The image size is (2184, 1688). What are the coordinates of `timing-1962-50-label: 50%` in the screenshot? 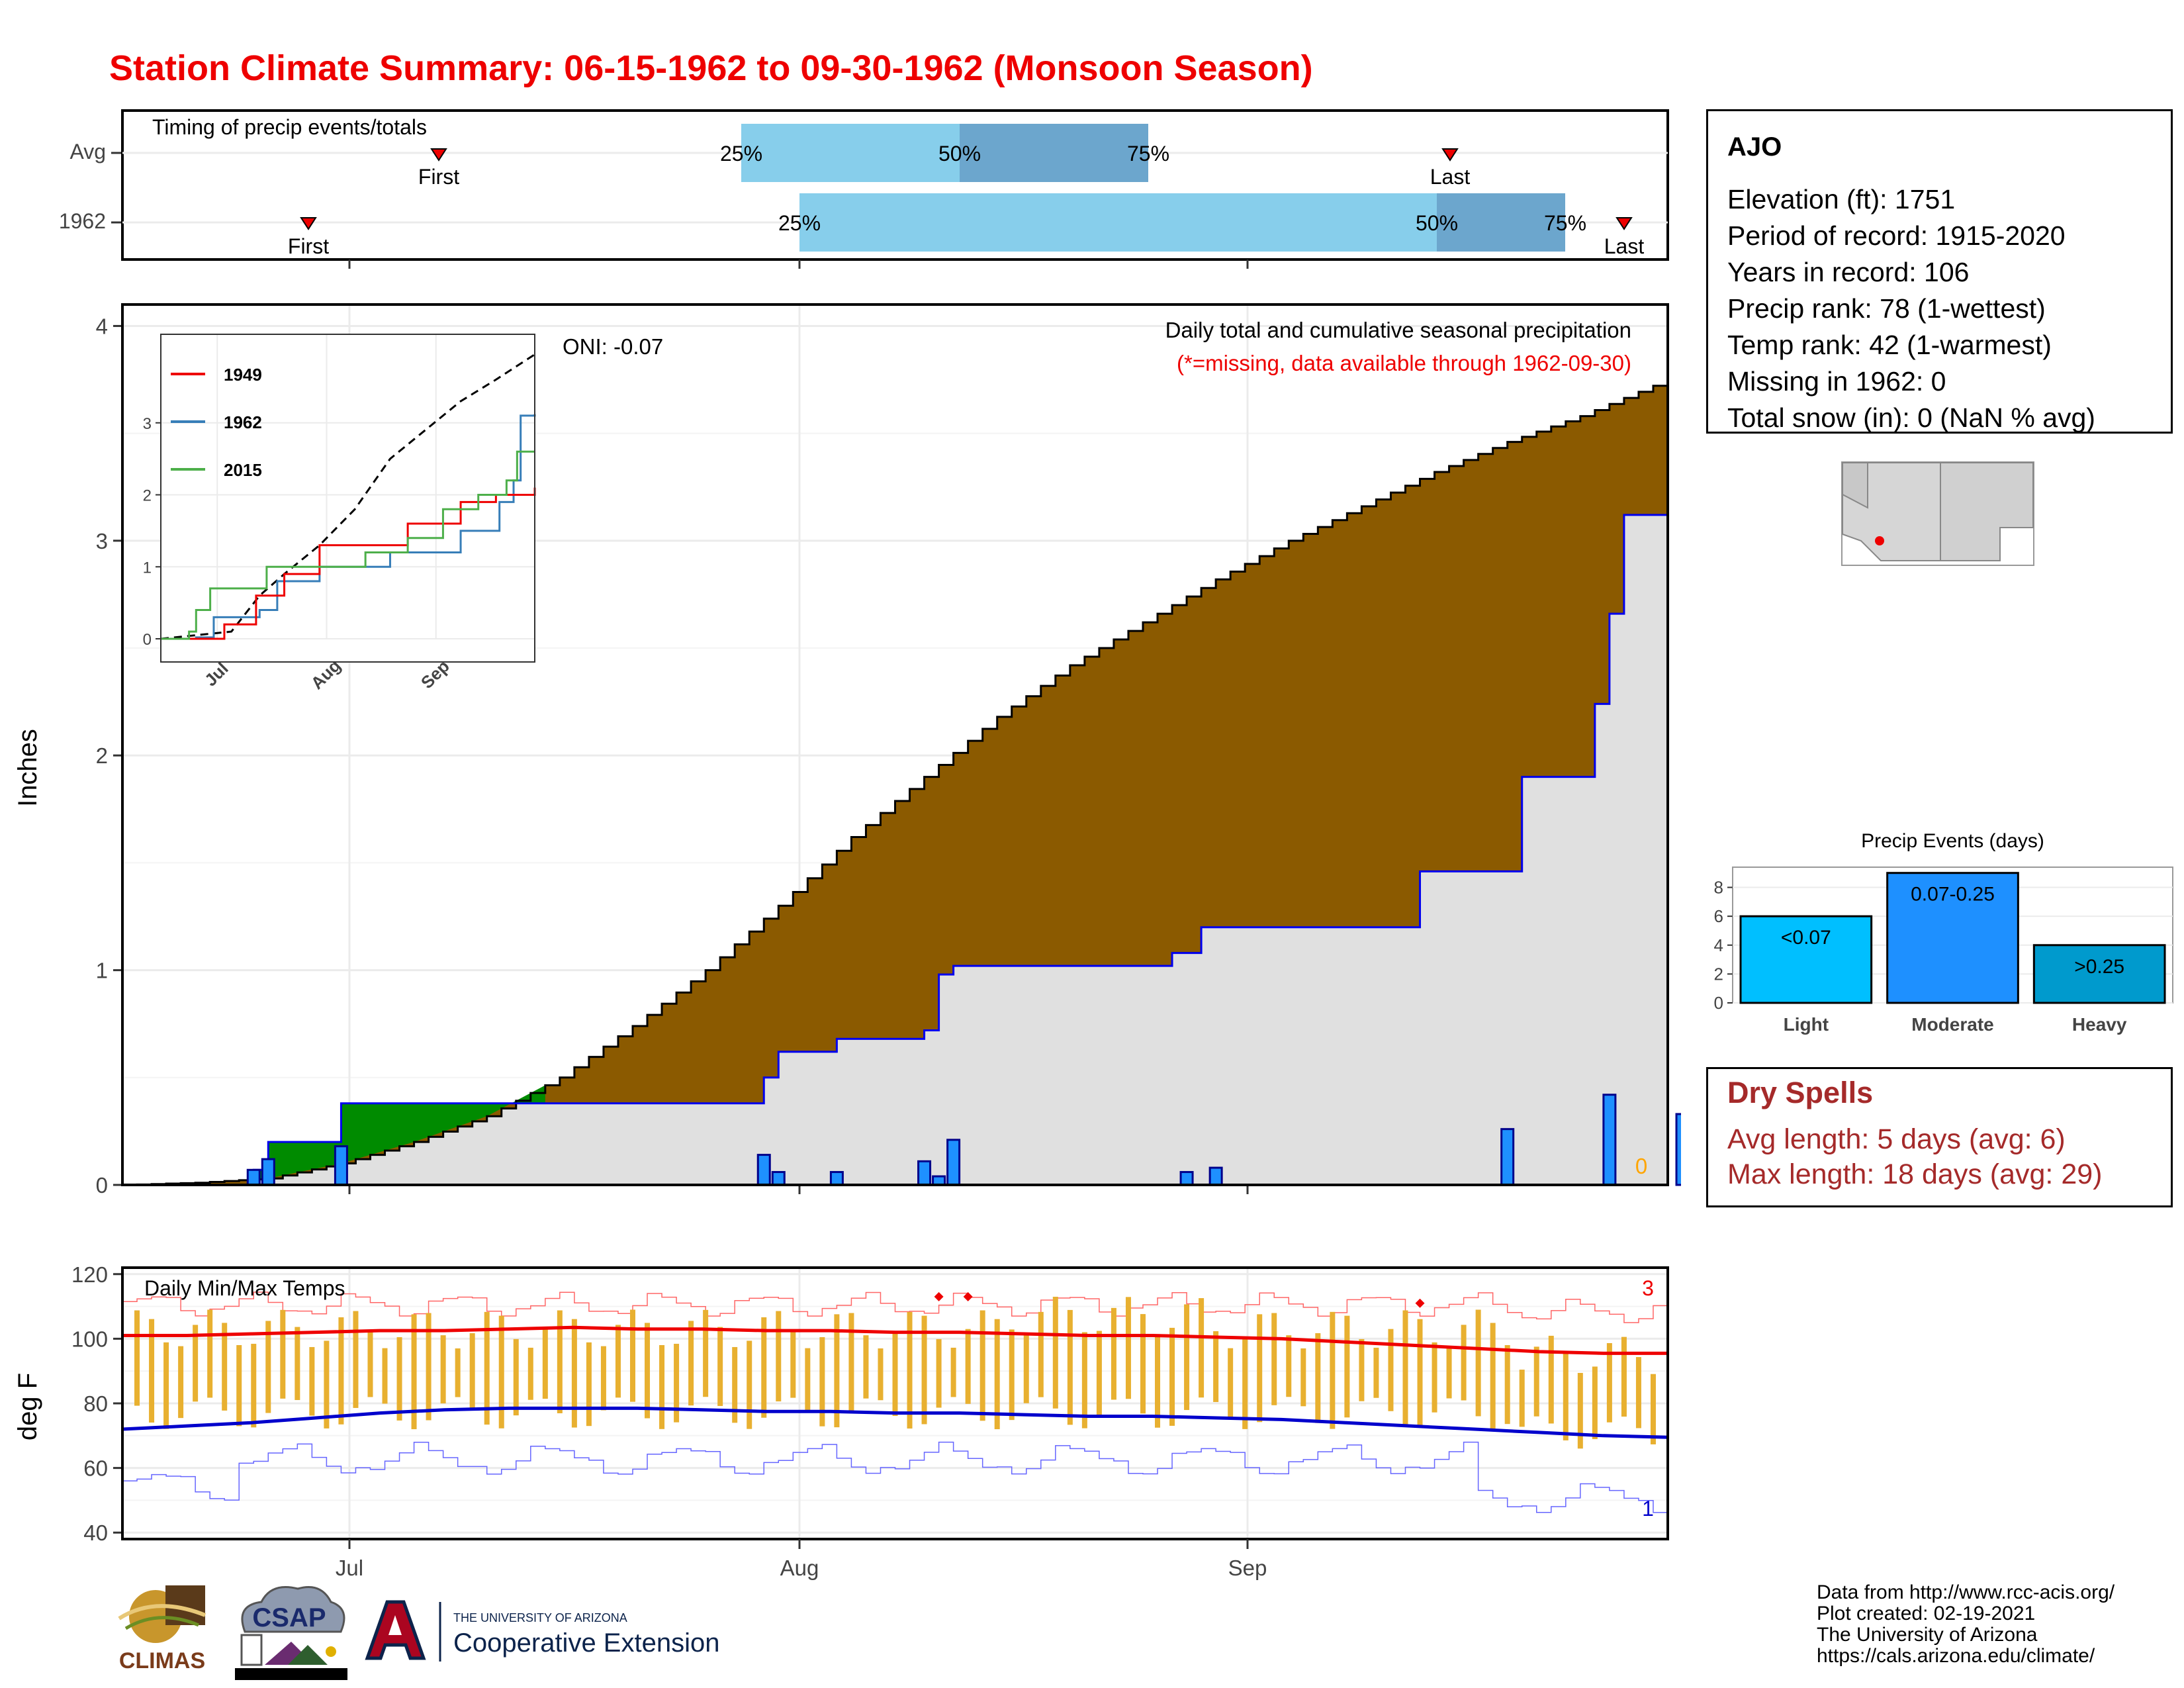 It's located at (1437, 223).